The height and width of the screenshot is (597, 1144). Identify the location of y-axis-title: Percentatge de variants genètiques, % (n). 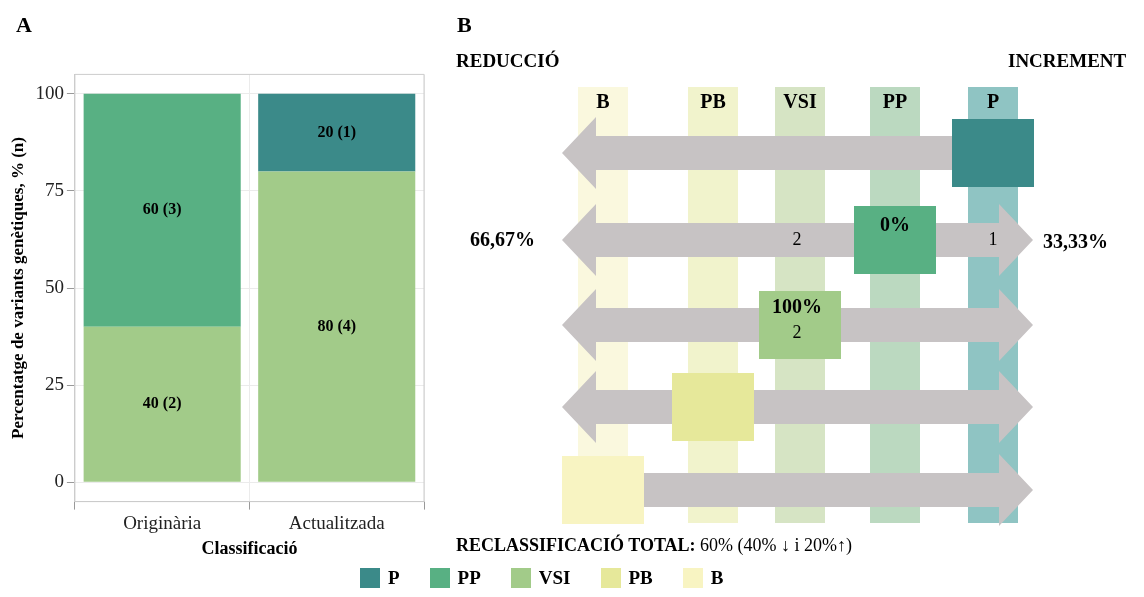
(17, 288).